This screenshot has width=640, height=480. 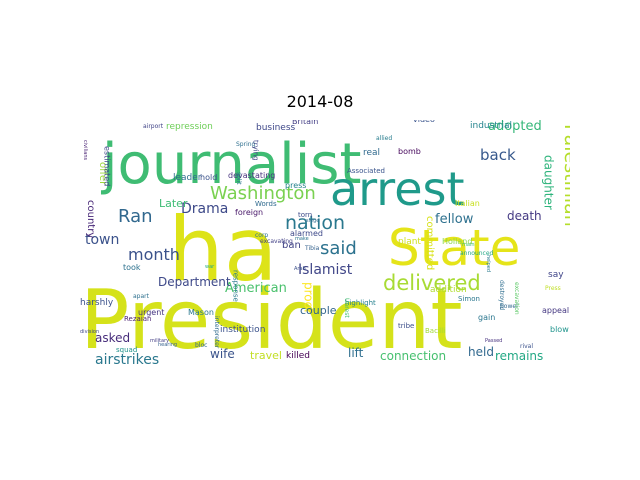 What do you see at coordinates (409, 242) in the screenshot?
I see `word-plant: plant` at bounding box center [409, 242].